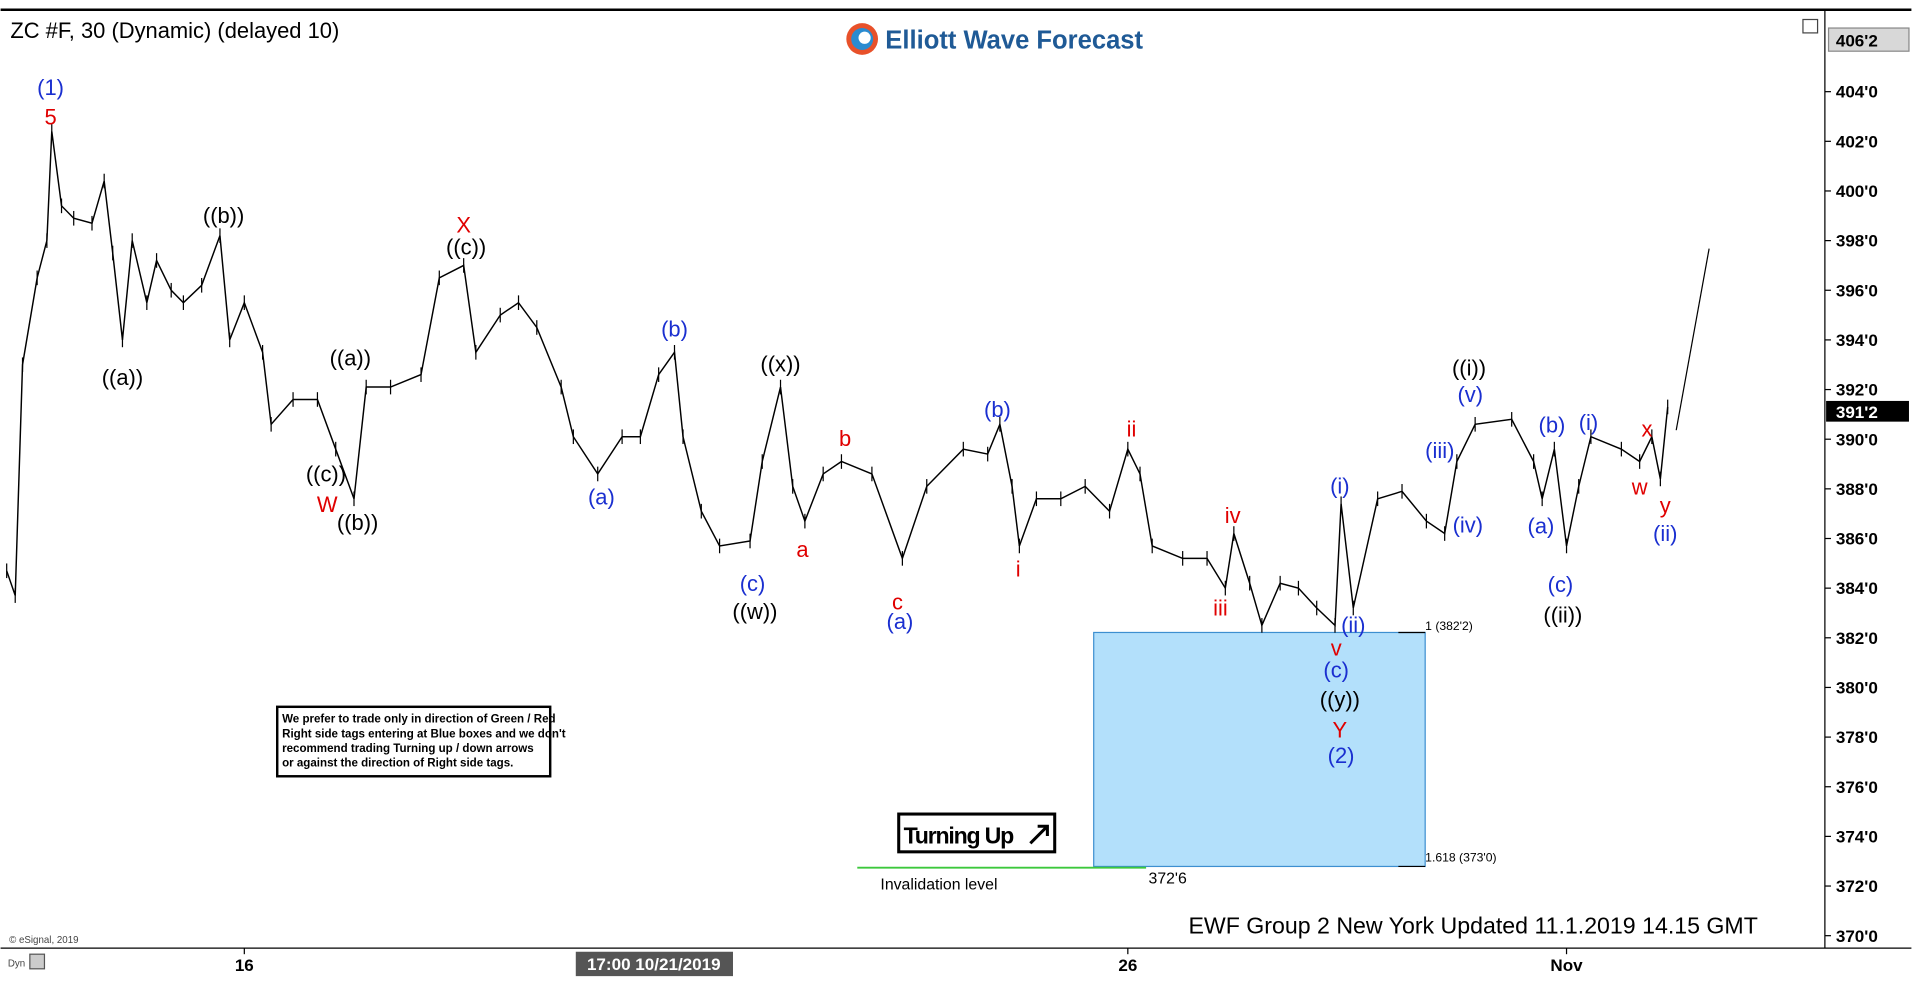 This screenshot has width=1912, height=981. What do you see at coordinates (1692, 339) in the screenshot?
I see `projection-line` at bounding box center [1692, 339].